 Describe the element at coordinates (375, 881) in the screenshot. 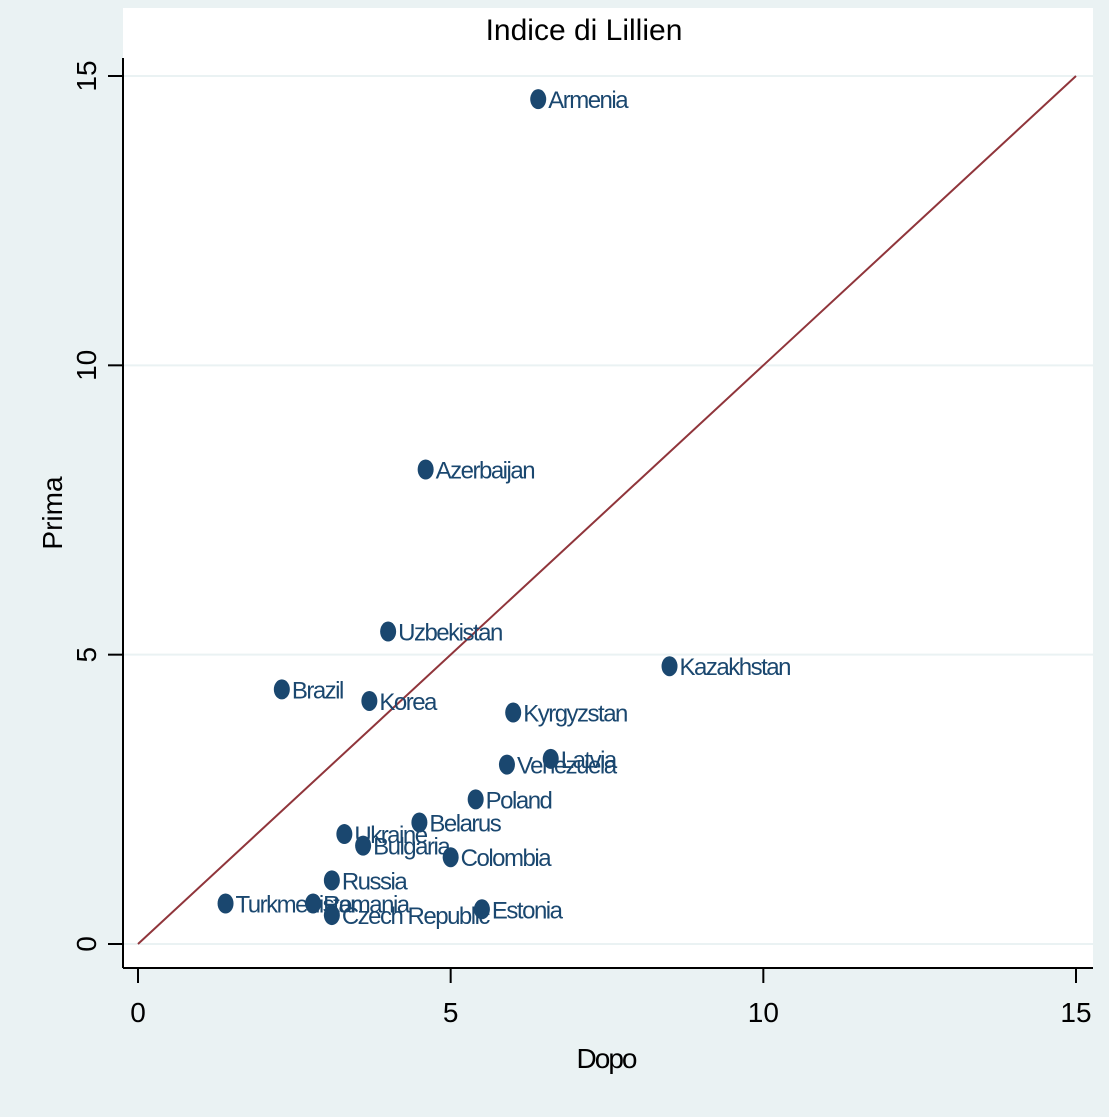

I see `data-point-label: Russia` at that location.